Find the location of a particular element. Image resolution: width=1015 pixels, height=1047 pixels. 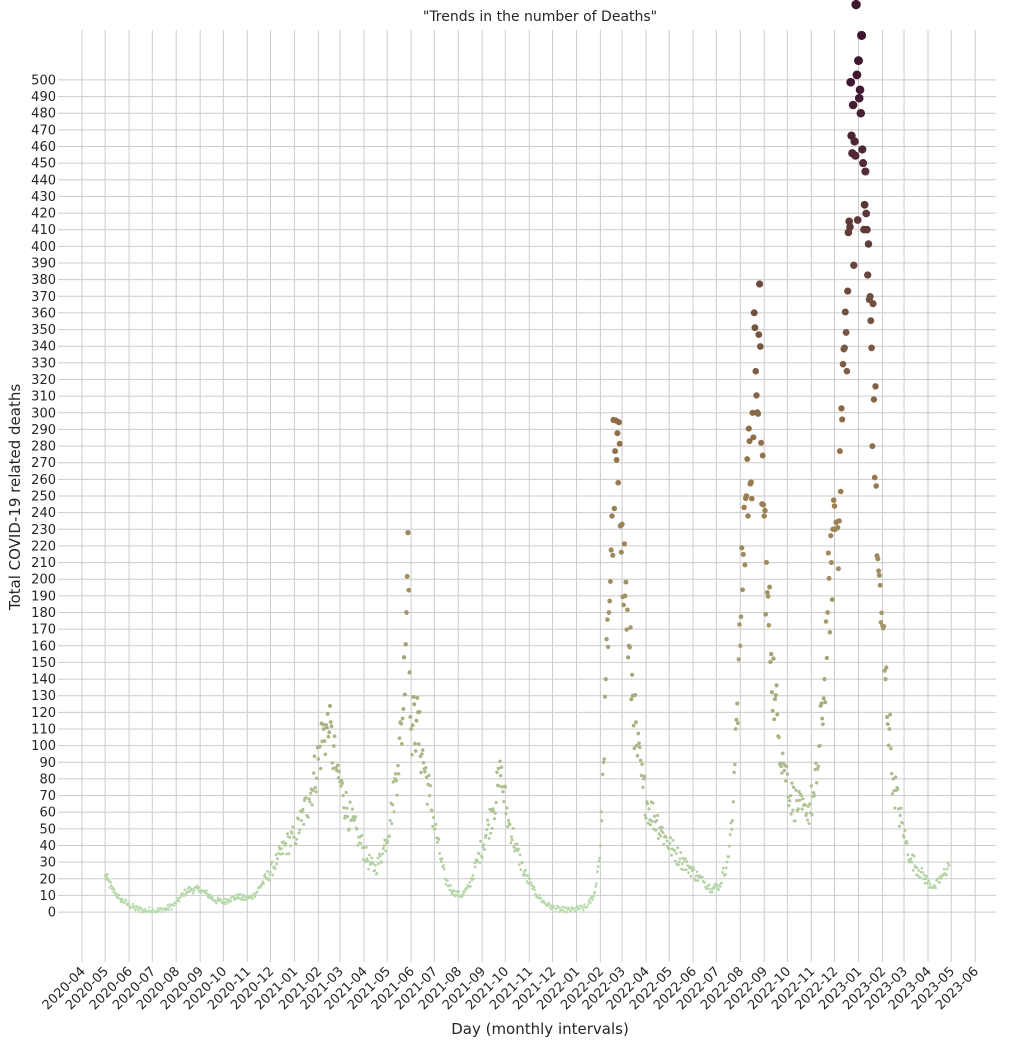

y-tick-label: 200 is located at coordinates (43, 580).